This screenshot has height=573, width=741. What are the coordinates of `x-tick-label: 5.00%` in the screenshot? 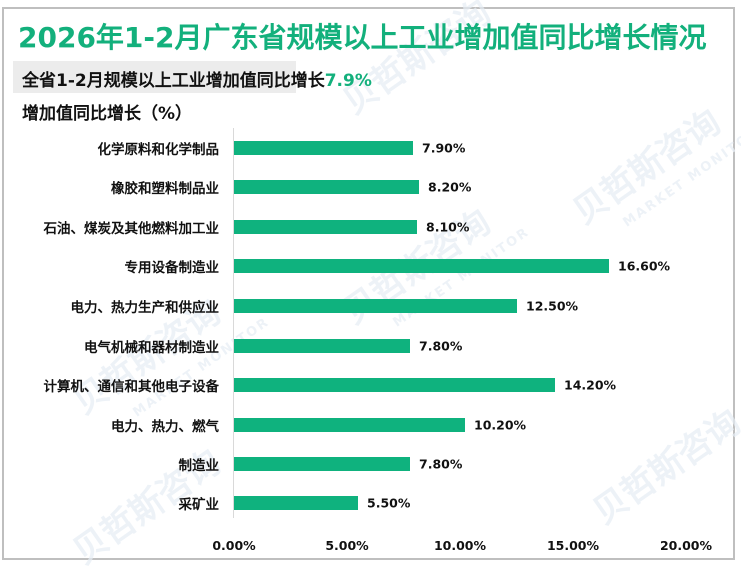 It's located at (347, 545).